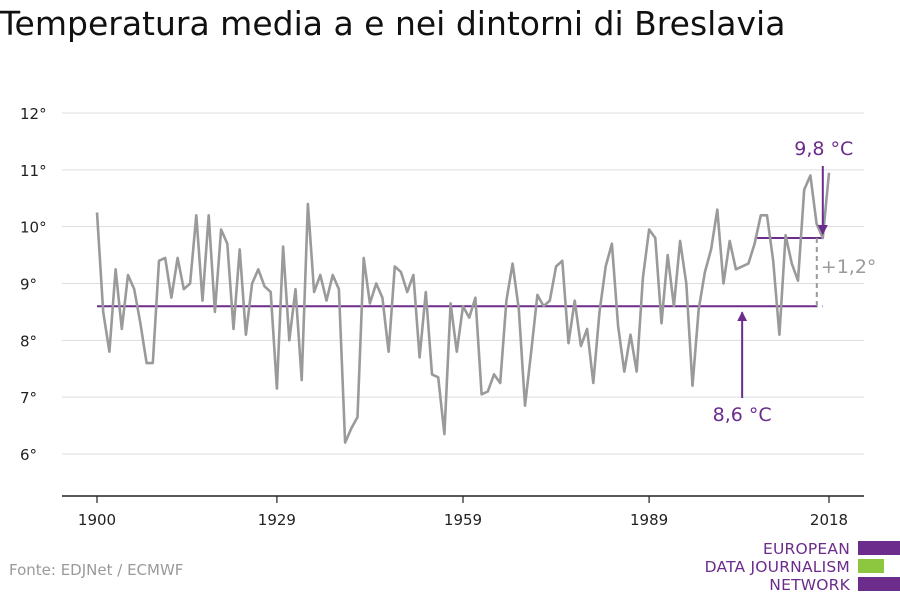 The height and width of the screenshot is (600, 900). What do you see at coordinates (97, 520) in the screenshot?
I see `x-tick-label-1900: 1900` at bounding box center [97, 520].